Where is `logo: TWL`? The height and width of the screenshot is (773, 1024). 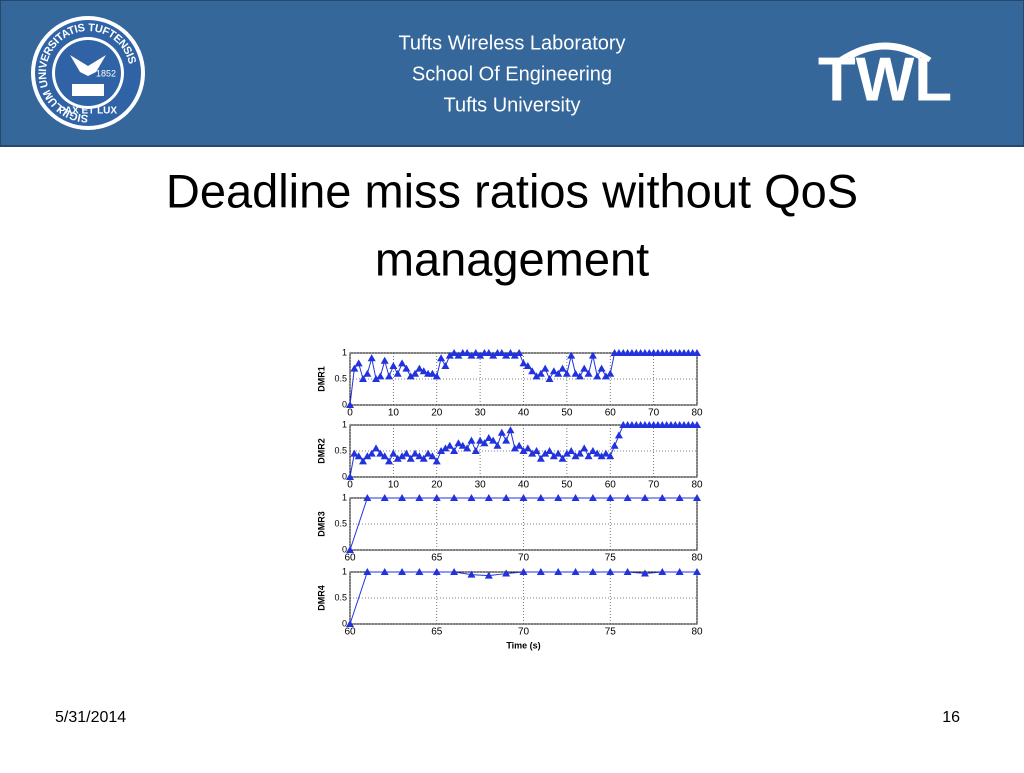 logo: TWL is located at coordinates (885, 78).